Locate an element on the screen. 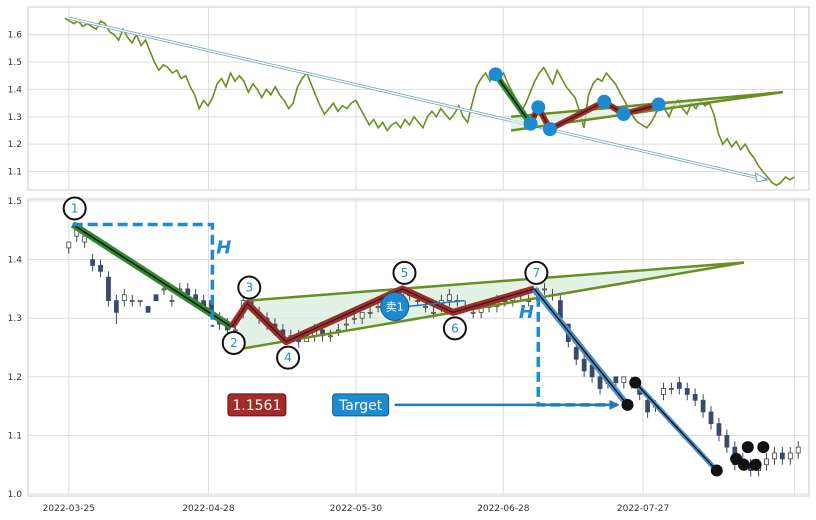 The height and width of the screenshot is (520, 816). pivot-point-label: 5 is located at coordinates (405, 273).